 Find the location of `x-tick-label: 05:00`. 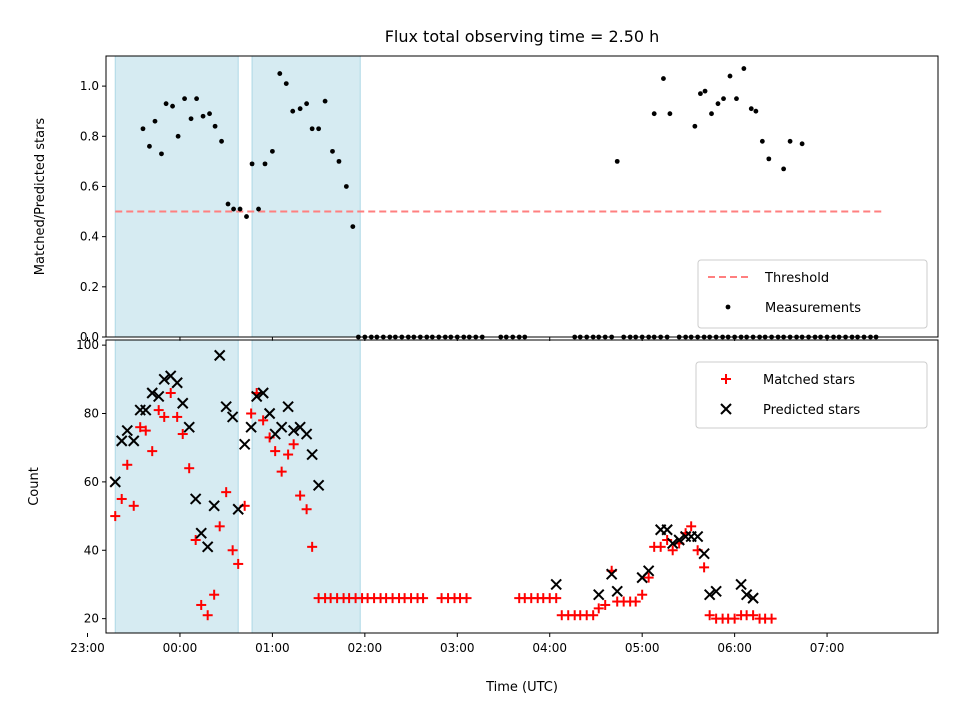

x-tick-label: 05:00 is located at coordinates (642, 648).